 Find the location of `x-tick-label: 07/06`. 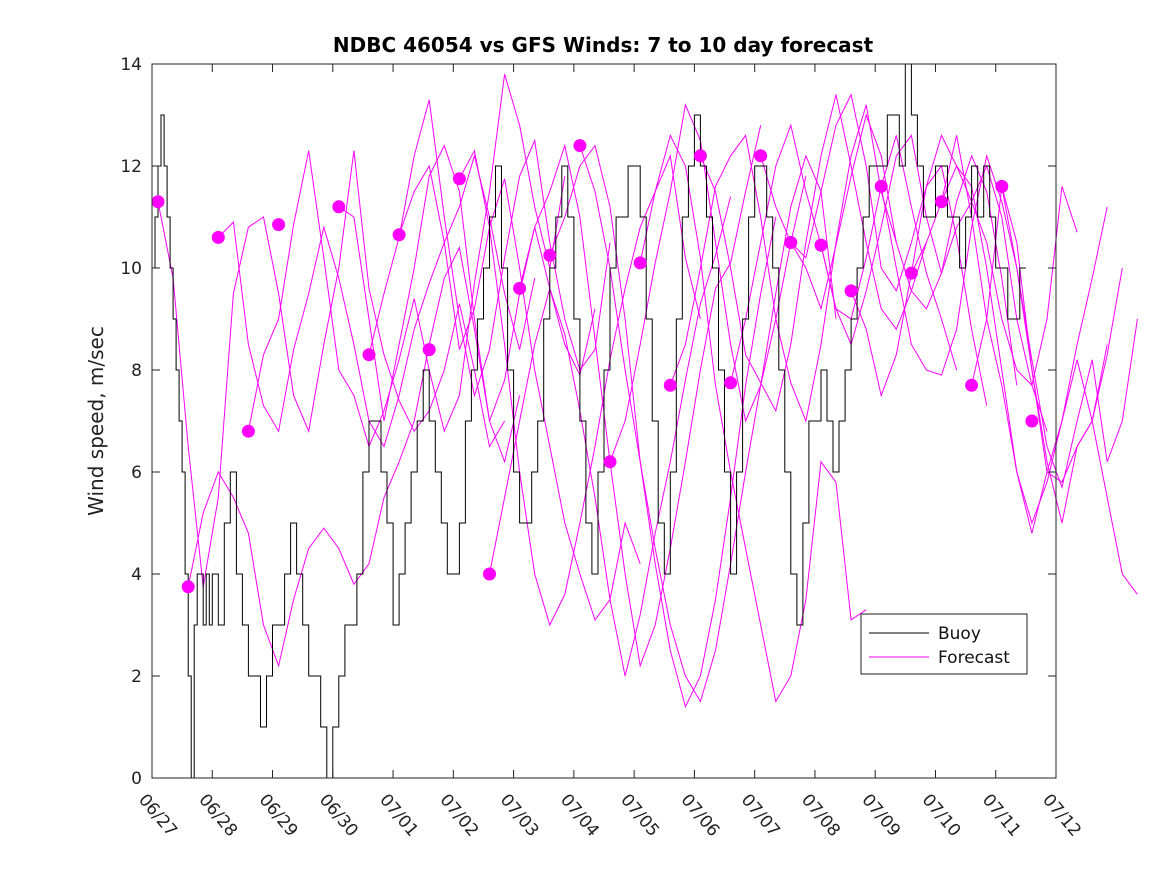

x-tick-label: 07/06 is located at coordinates (700, 815).